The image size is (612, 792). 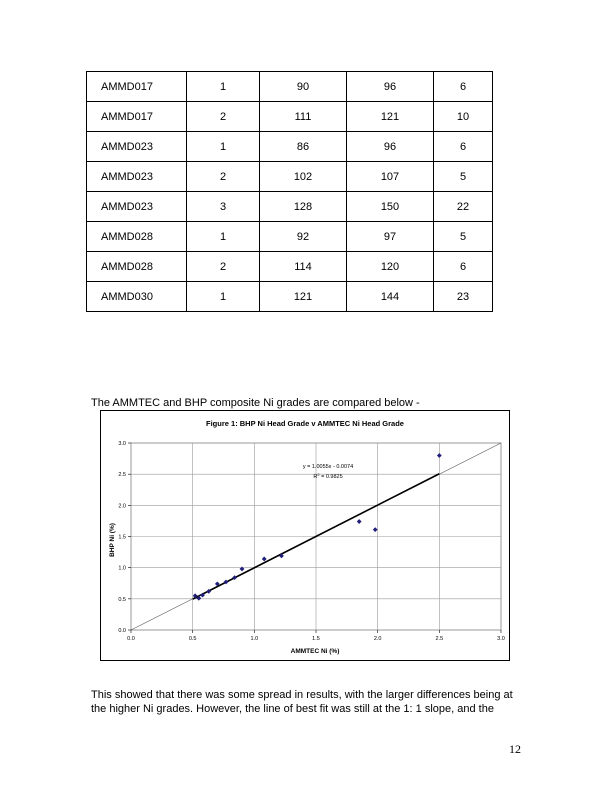 What do you see at coordinates (112, 540) in the screenshot?
I see `y-axis-label: BHP Ni (%)` at bounding box center [112, 540].